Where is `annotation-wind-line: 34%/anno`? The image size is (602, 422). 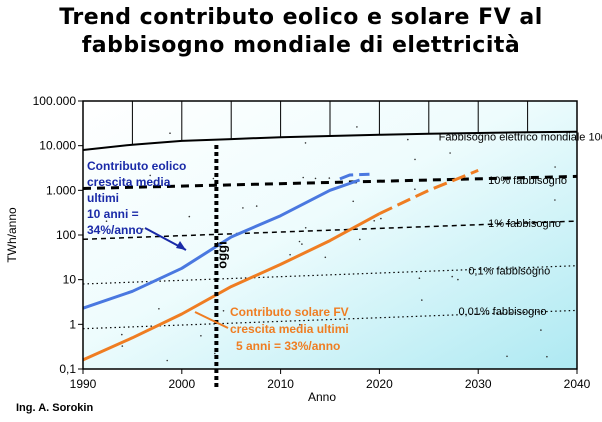
annotation-wind-line: 34%/anno is located at coordinates (115, 230).